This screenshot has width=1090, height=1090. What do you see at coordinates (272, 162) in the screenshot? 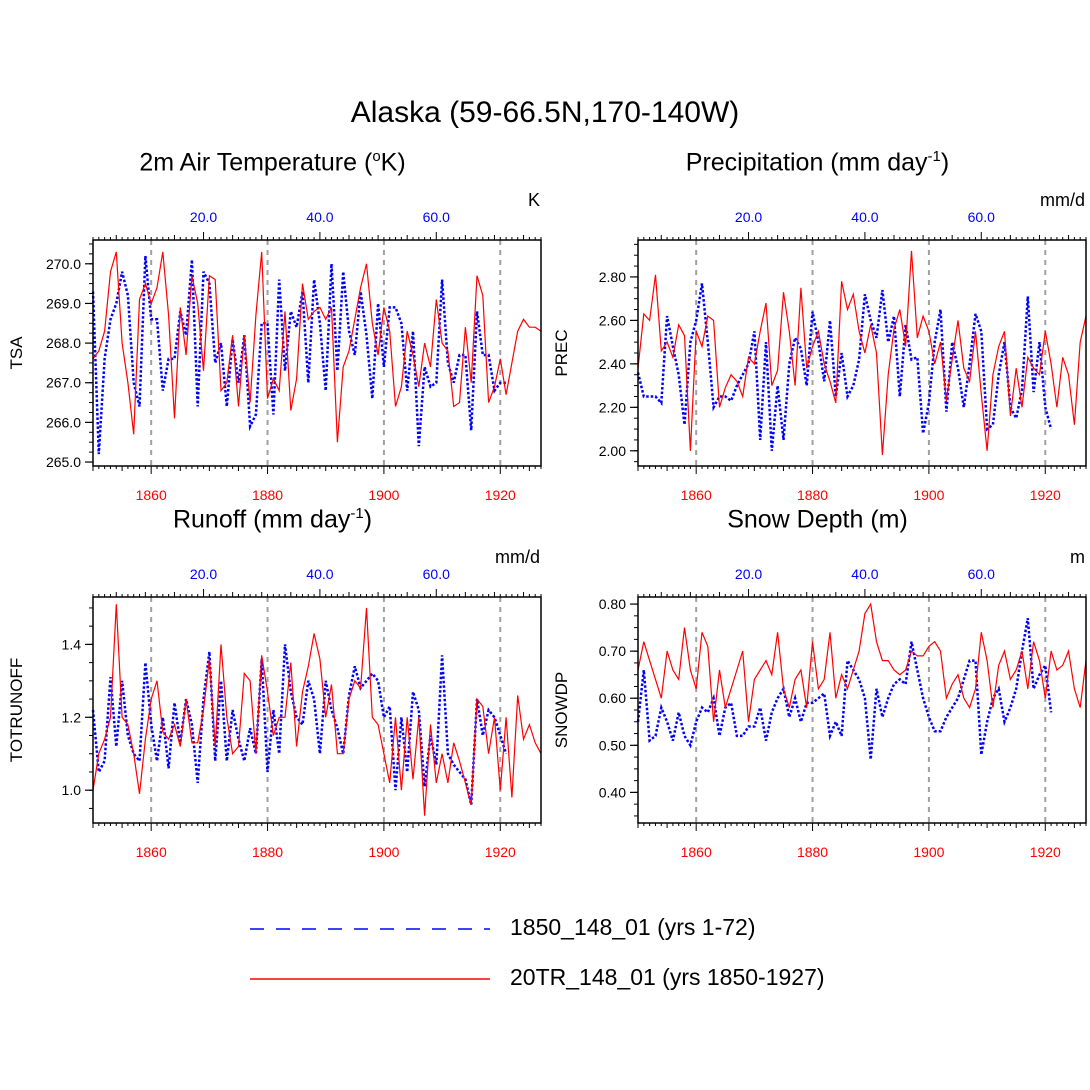
I see `panel-title: 2m Air Temperature (oK)` at bounding box center [272, 162].